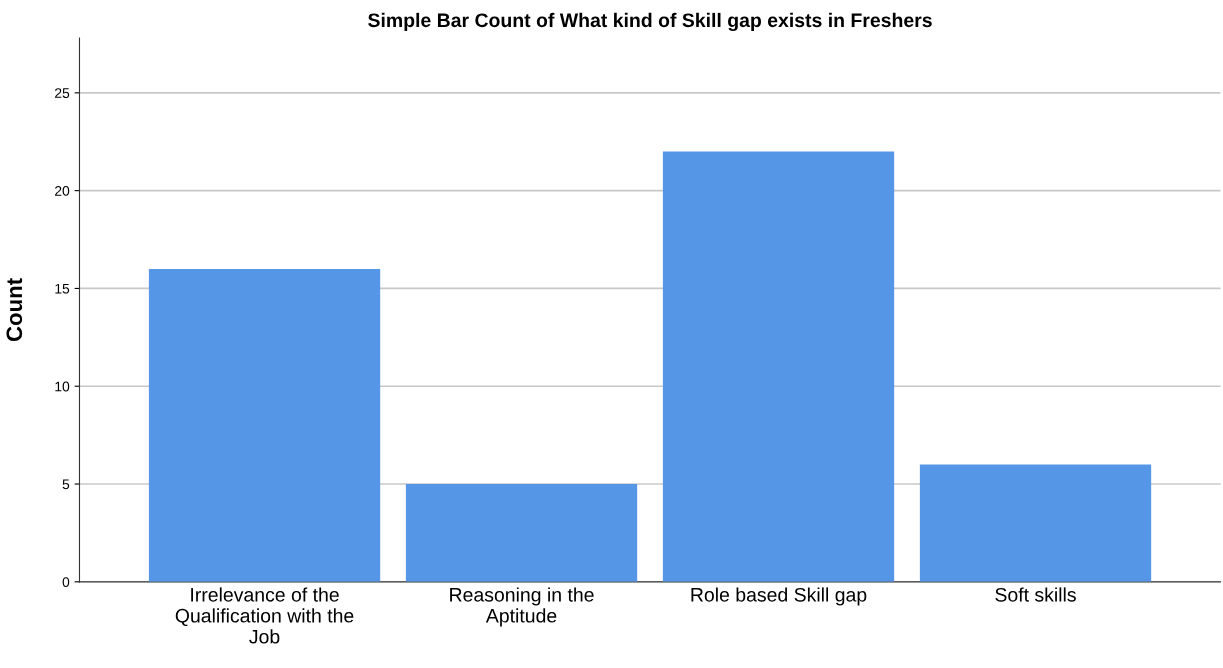  I want to click on x-tick-label: Soft skills, so click(1035, 594).